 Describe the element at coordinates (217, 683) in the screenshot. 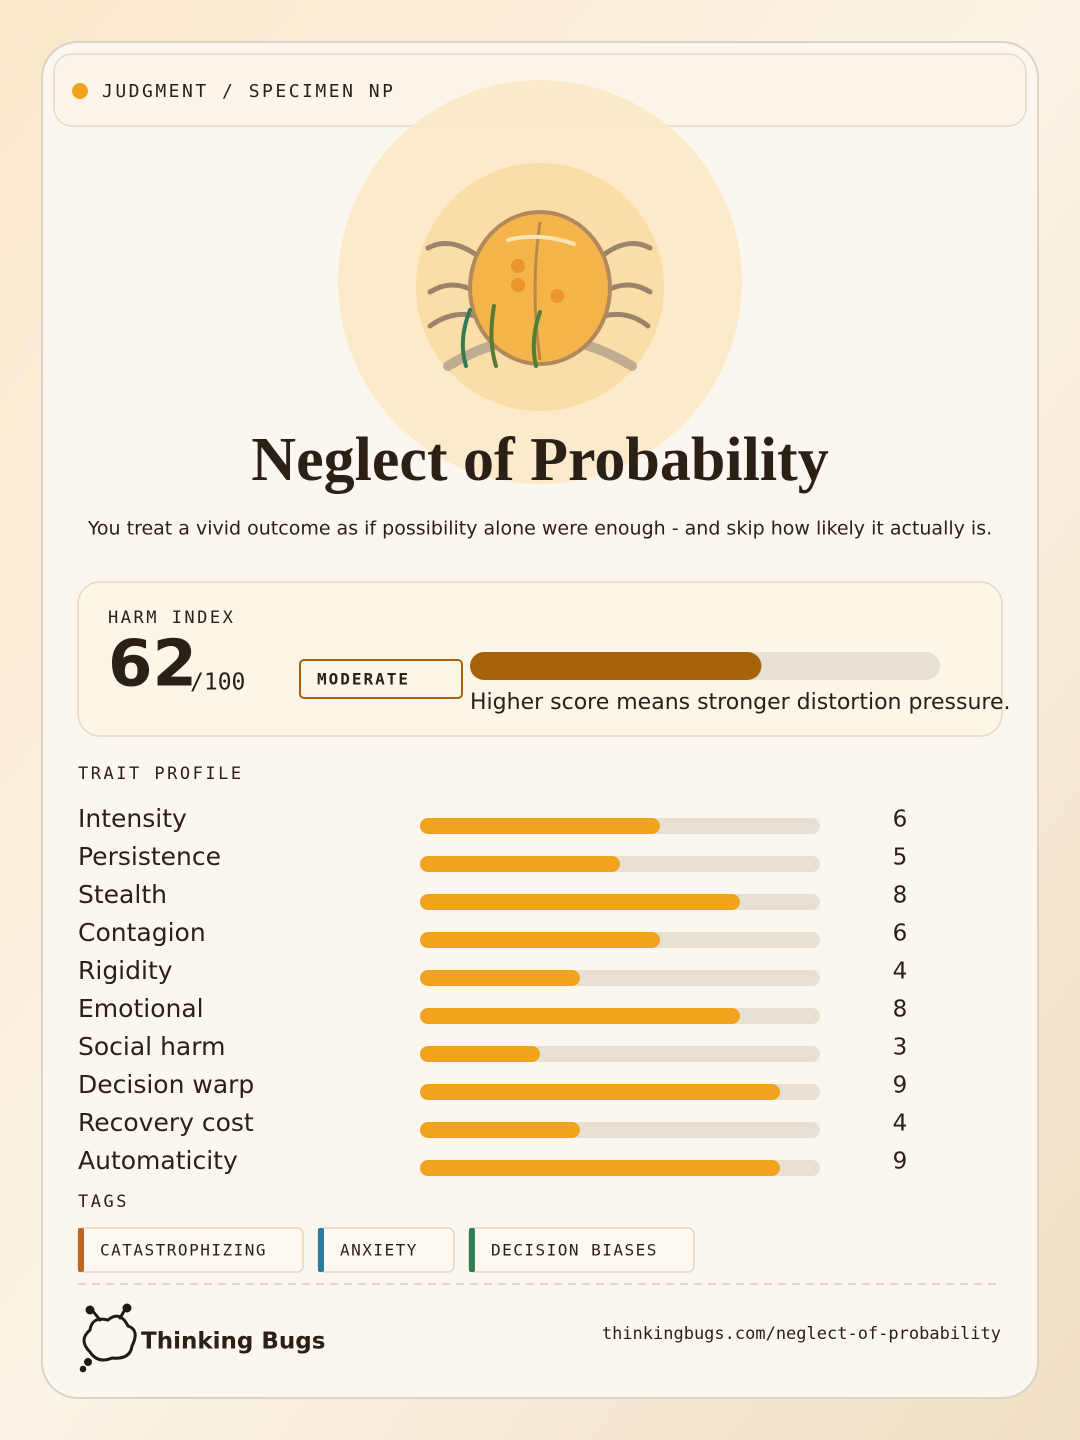

I see `harm-scale: /100` at that location.